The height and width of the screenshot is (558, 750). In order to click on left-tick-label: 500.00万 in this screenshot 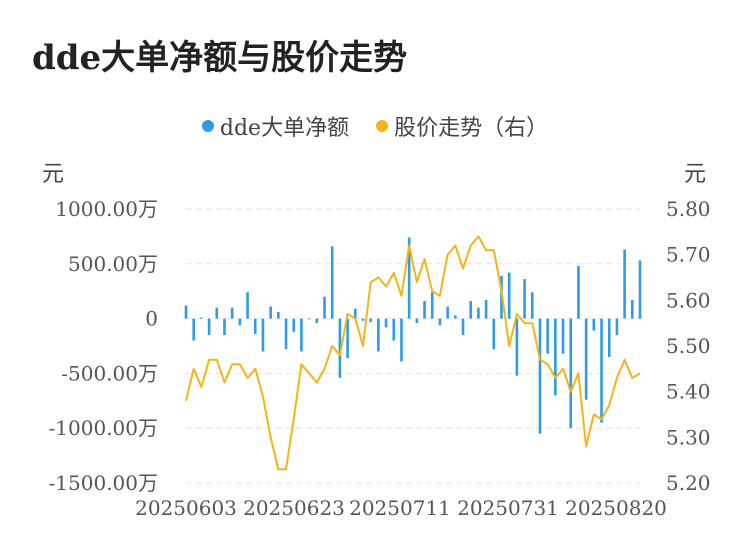, I will do `click(113, 264)`.